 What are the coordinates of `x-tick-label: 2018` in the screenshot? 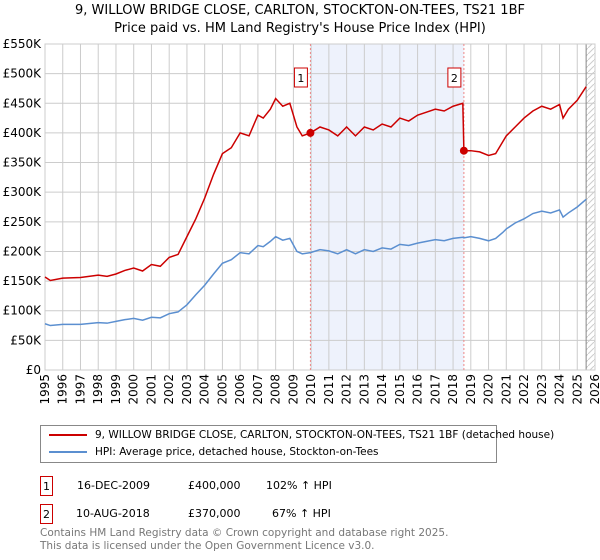 It's located at (453, 389).